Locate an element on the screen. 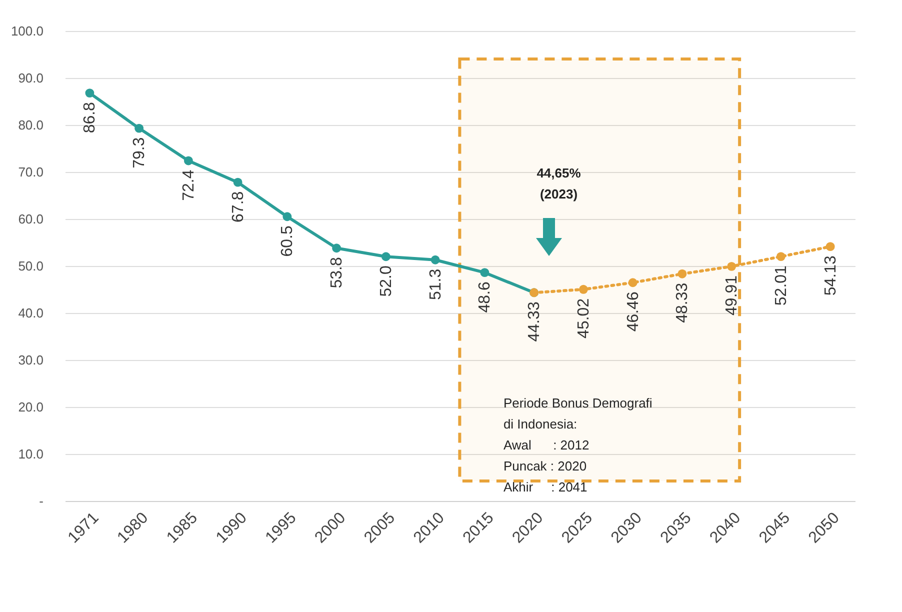  data-label: 51.3 is located at coordinates (435, 284).